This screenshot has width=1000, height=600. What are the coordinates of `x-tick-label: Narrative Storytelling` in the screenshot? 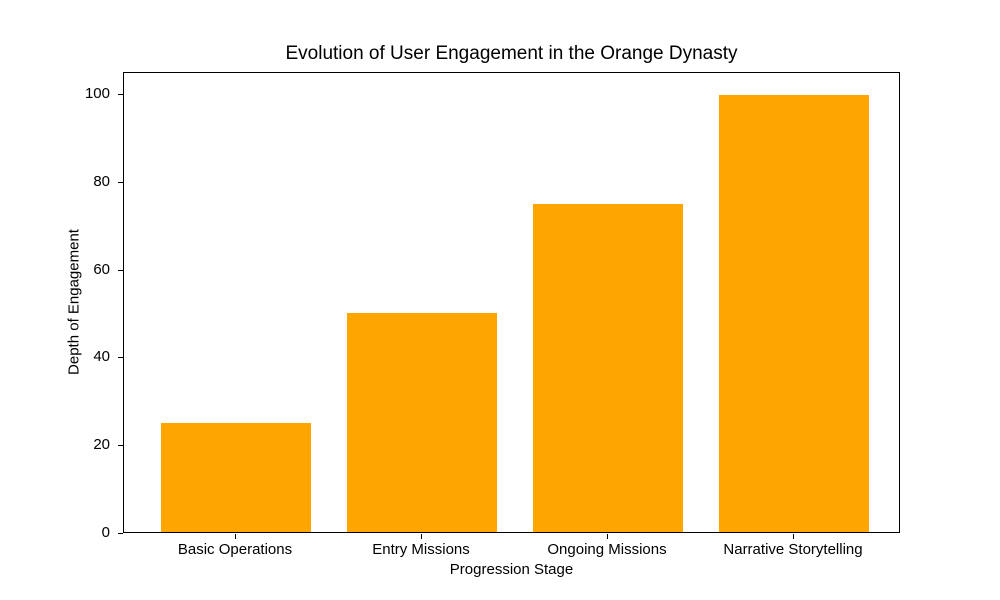 It's located at (793, 549).